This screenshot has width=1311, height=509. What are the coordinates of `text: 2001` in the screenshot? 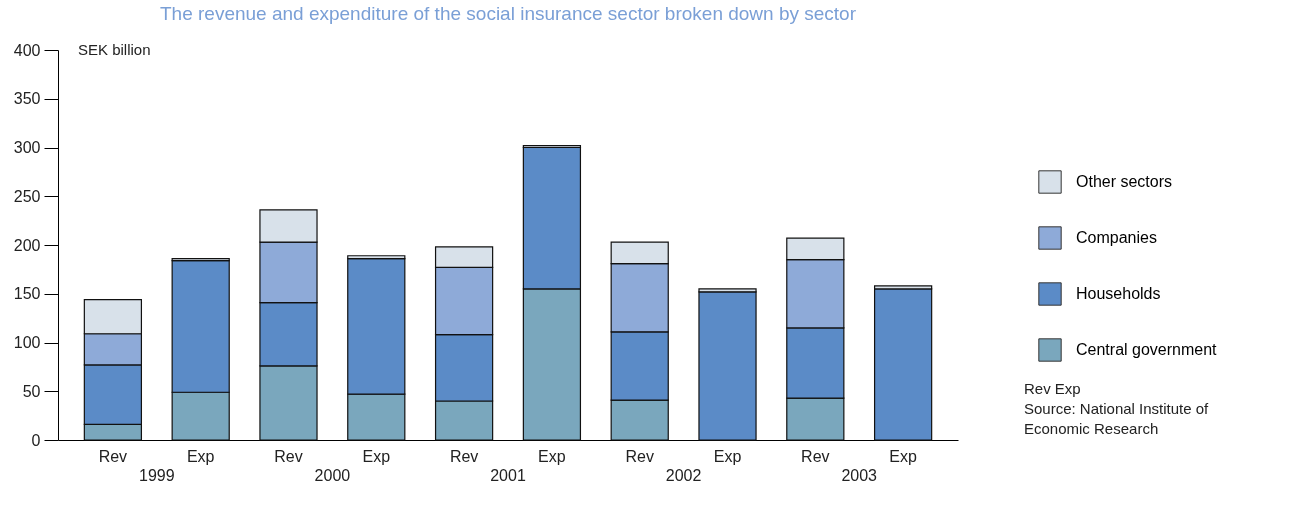 It's located at (508, 475).